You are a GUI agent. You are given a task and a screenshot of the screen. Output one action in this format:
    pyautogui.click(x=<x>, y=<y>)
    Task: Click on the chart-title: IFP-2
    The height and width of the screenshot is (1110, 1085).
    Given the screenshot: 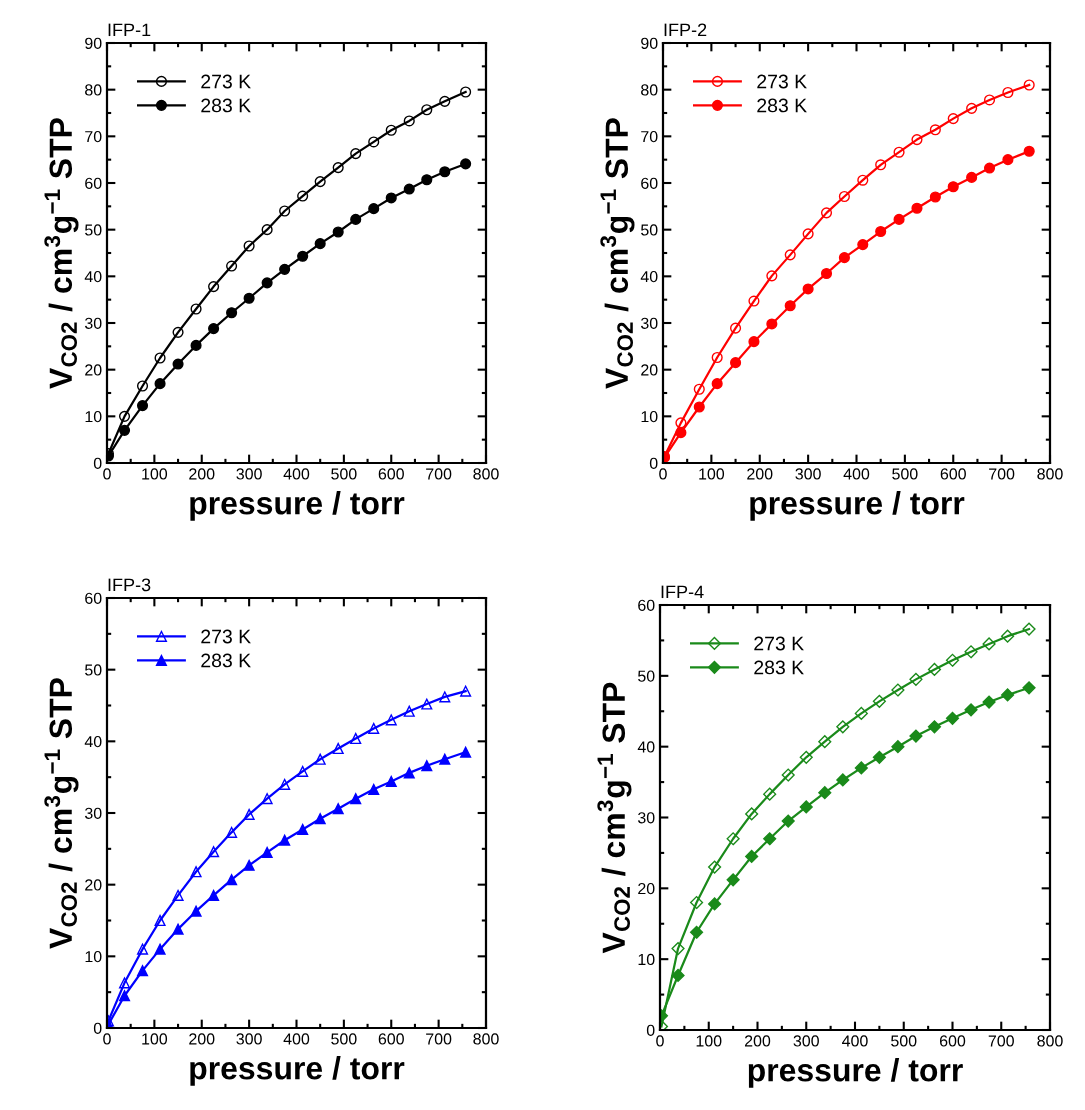 What is the action you would take?
    pyautogui.click(x=685, y=30)
    